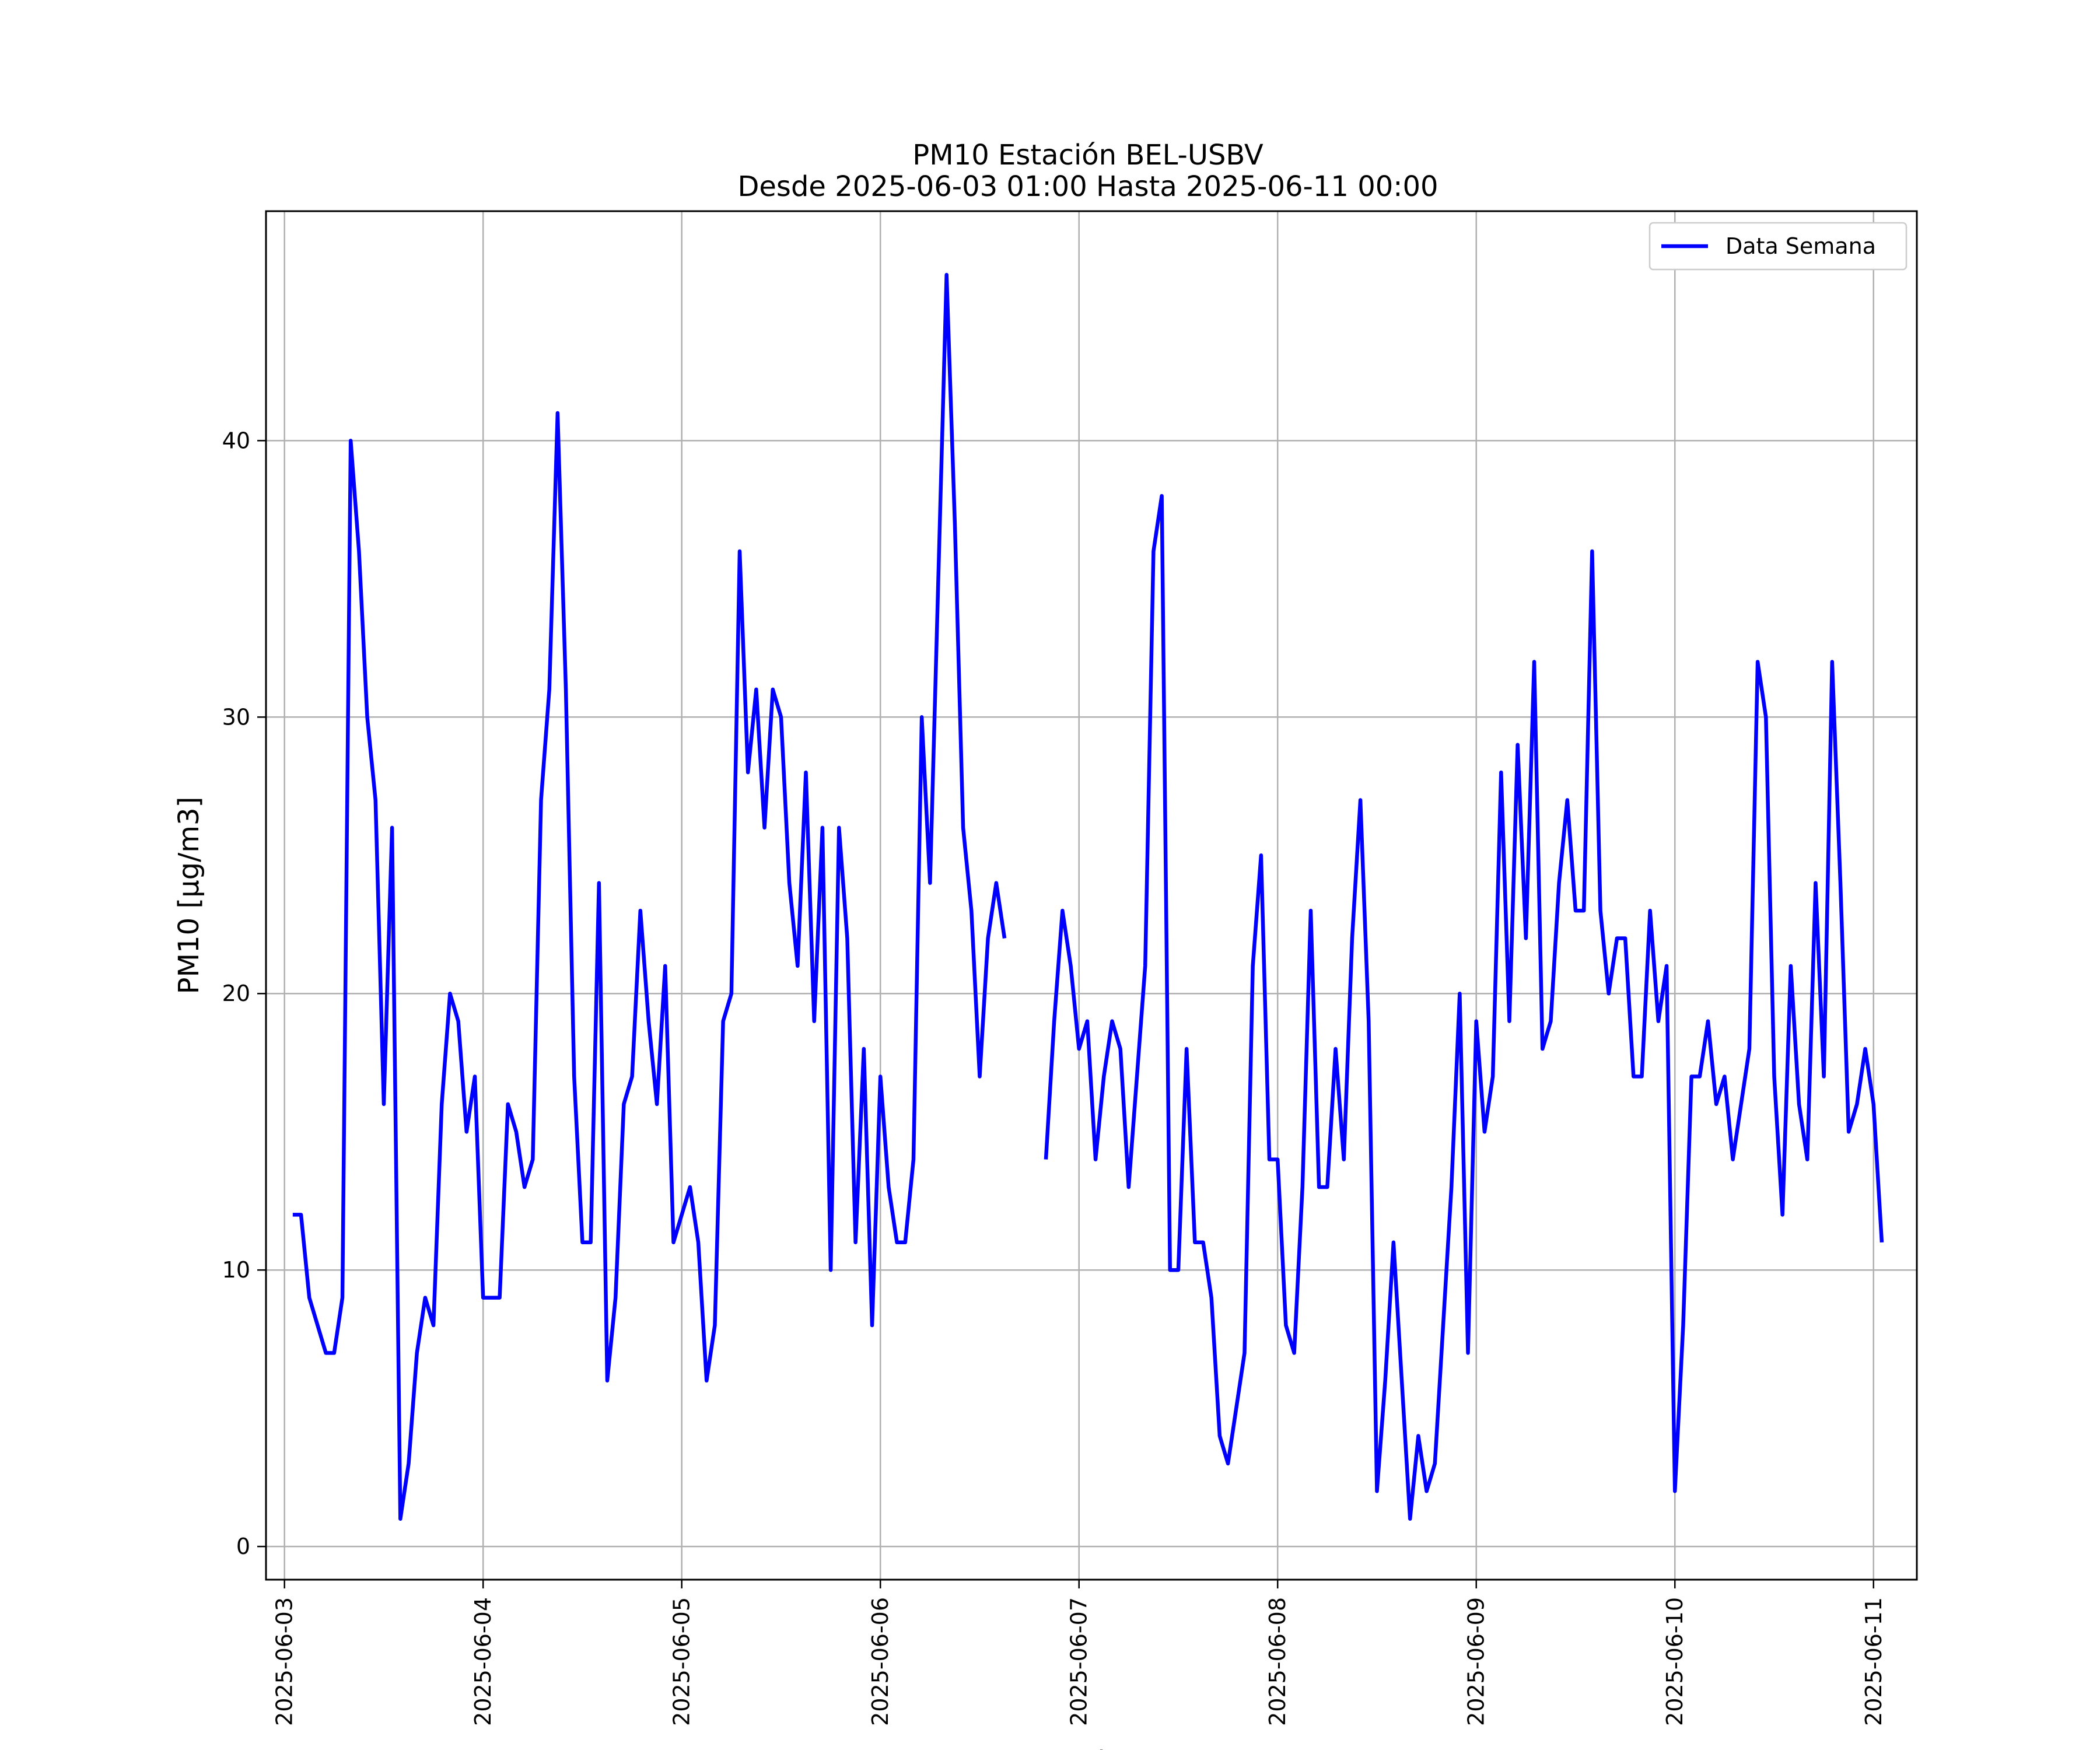 The width and height of the screenshot is (2100, 1750). I want to click on legend-box, so click(1778, 246).